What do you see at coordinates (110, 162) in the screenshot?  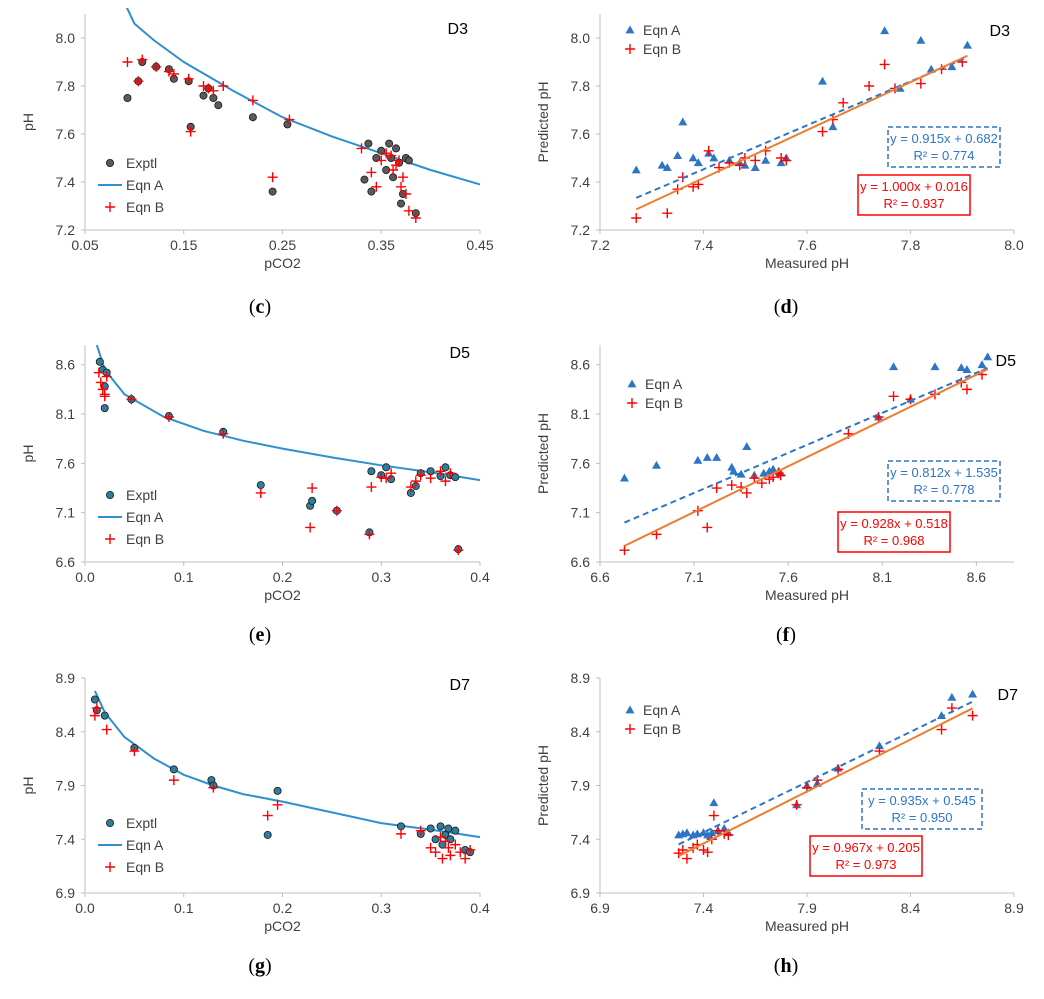 I see `legend-exptl-marker` at bounding box center [110, 162].